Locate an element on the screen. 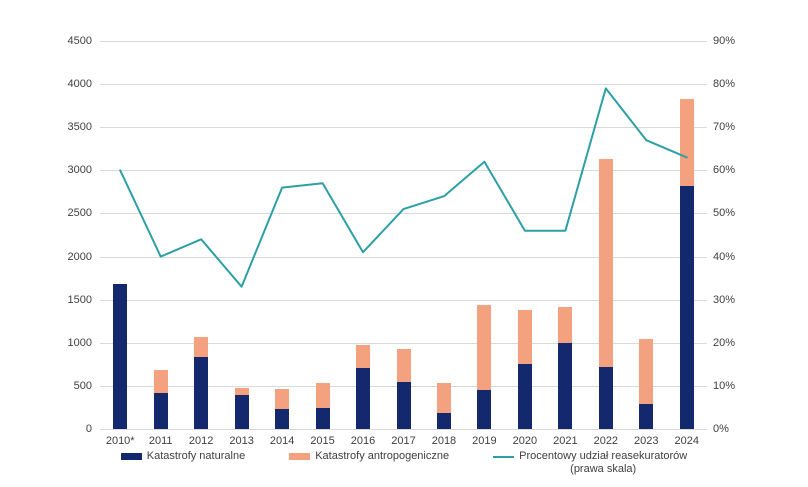 The width and height of the screenshot is (808, 487). legend-swatch-line is located at coordinates (504, 457).